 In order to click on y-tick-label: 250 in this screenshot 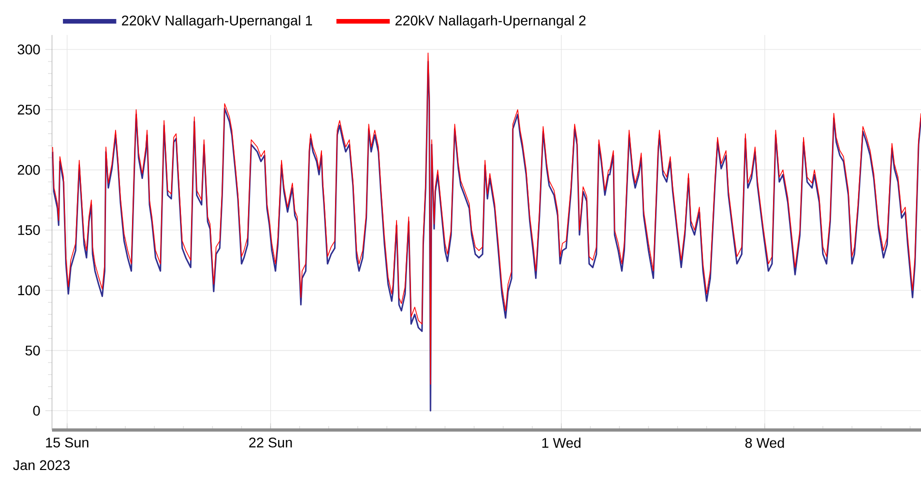, I will do `click(29, 109)`.